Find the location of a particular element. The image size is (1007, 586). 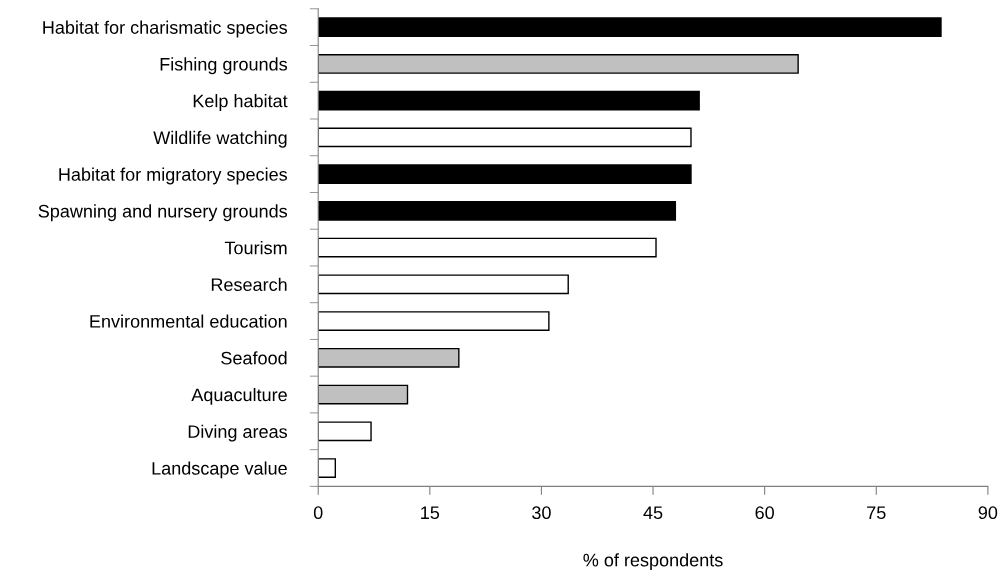

y-tick-label: Wildlife watching is located at coordinates (220, 139).